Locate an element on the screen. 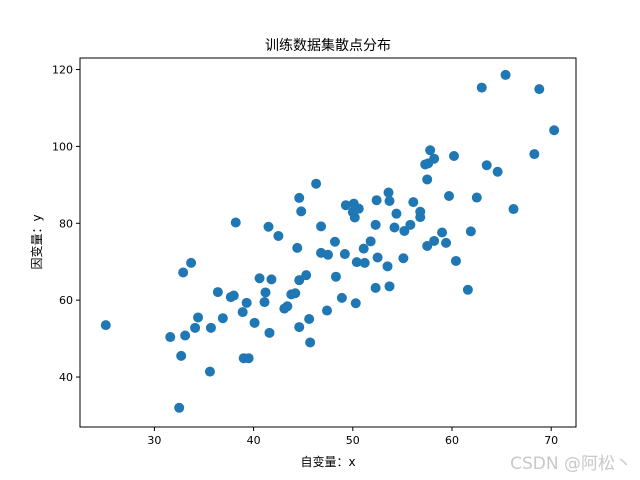 The width and height of the screenshot is (640, 480). x-axis-ticks: 30 40 50 60 70 is located at coordinates (352, 437).